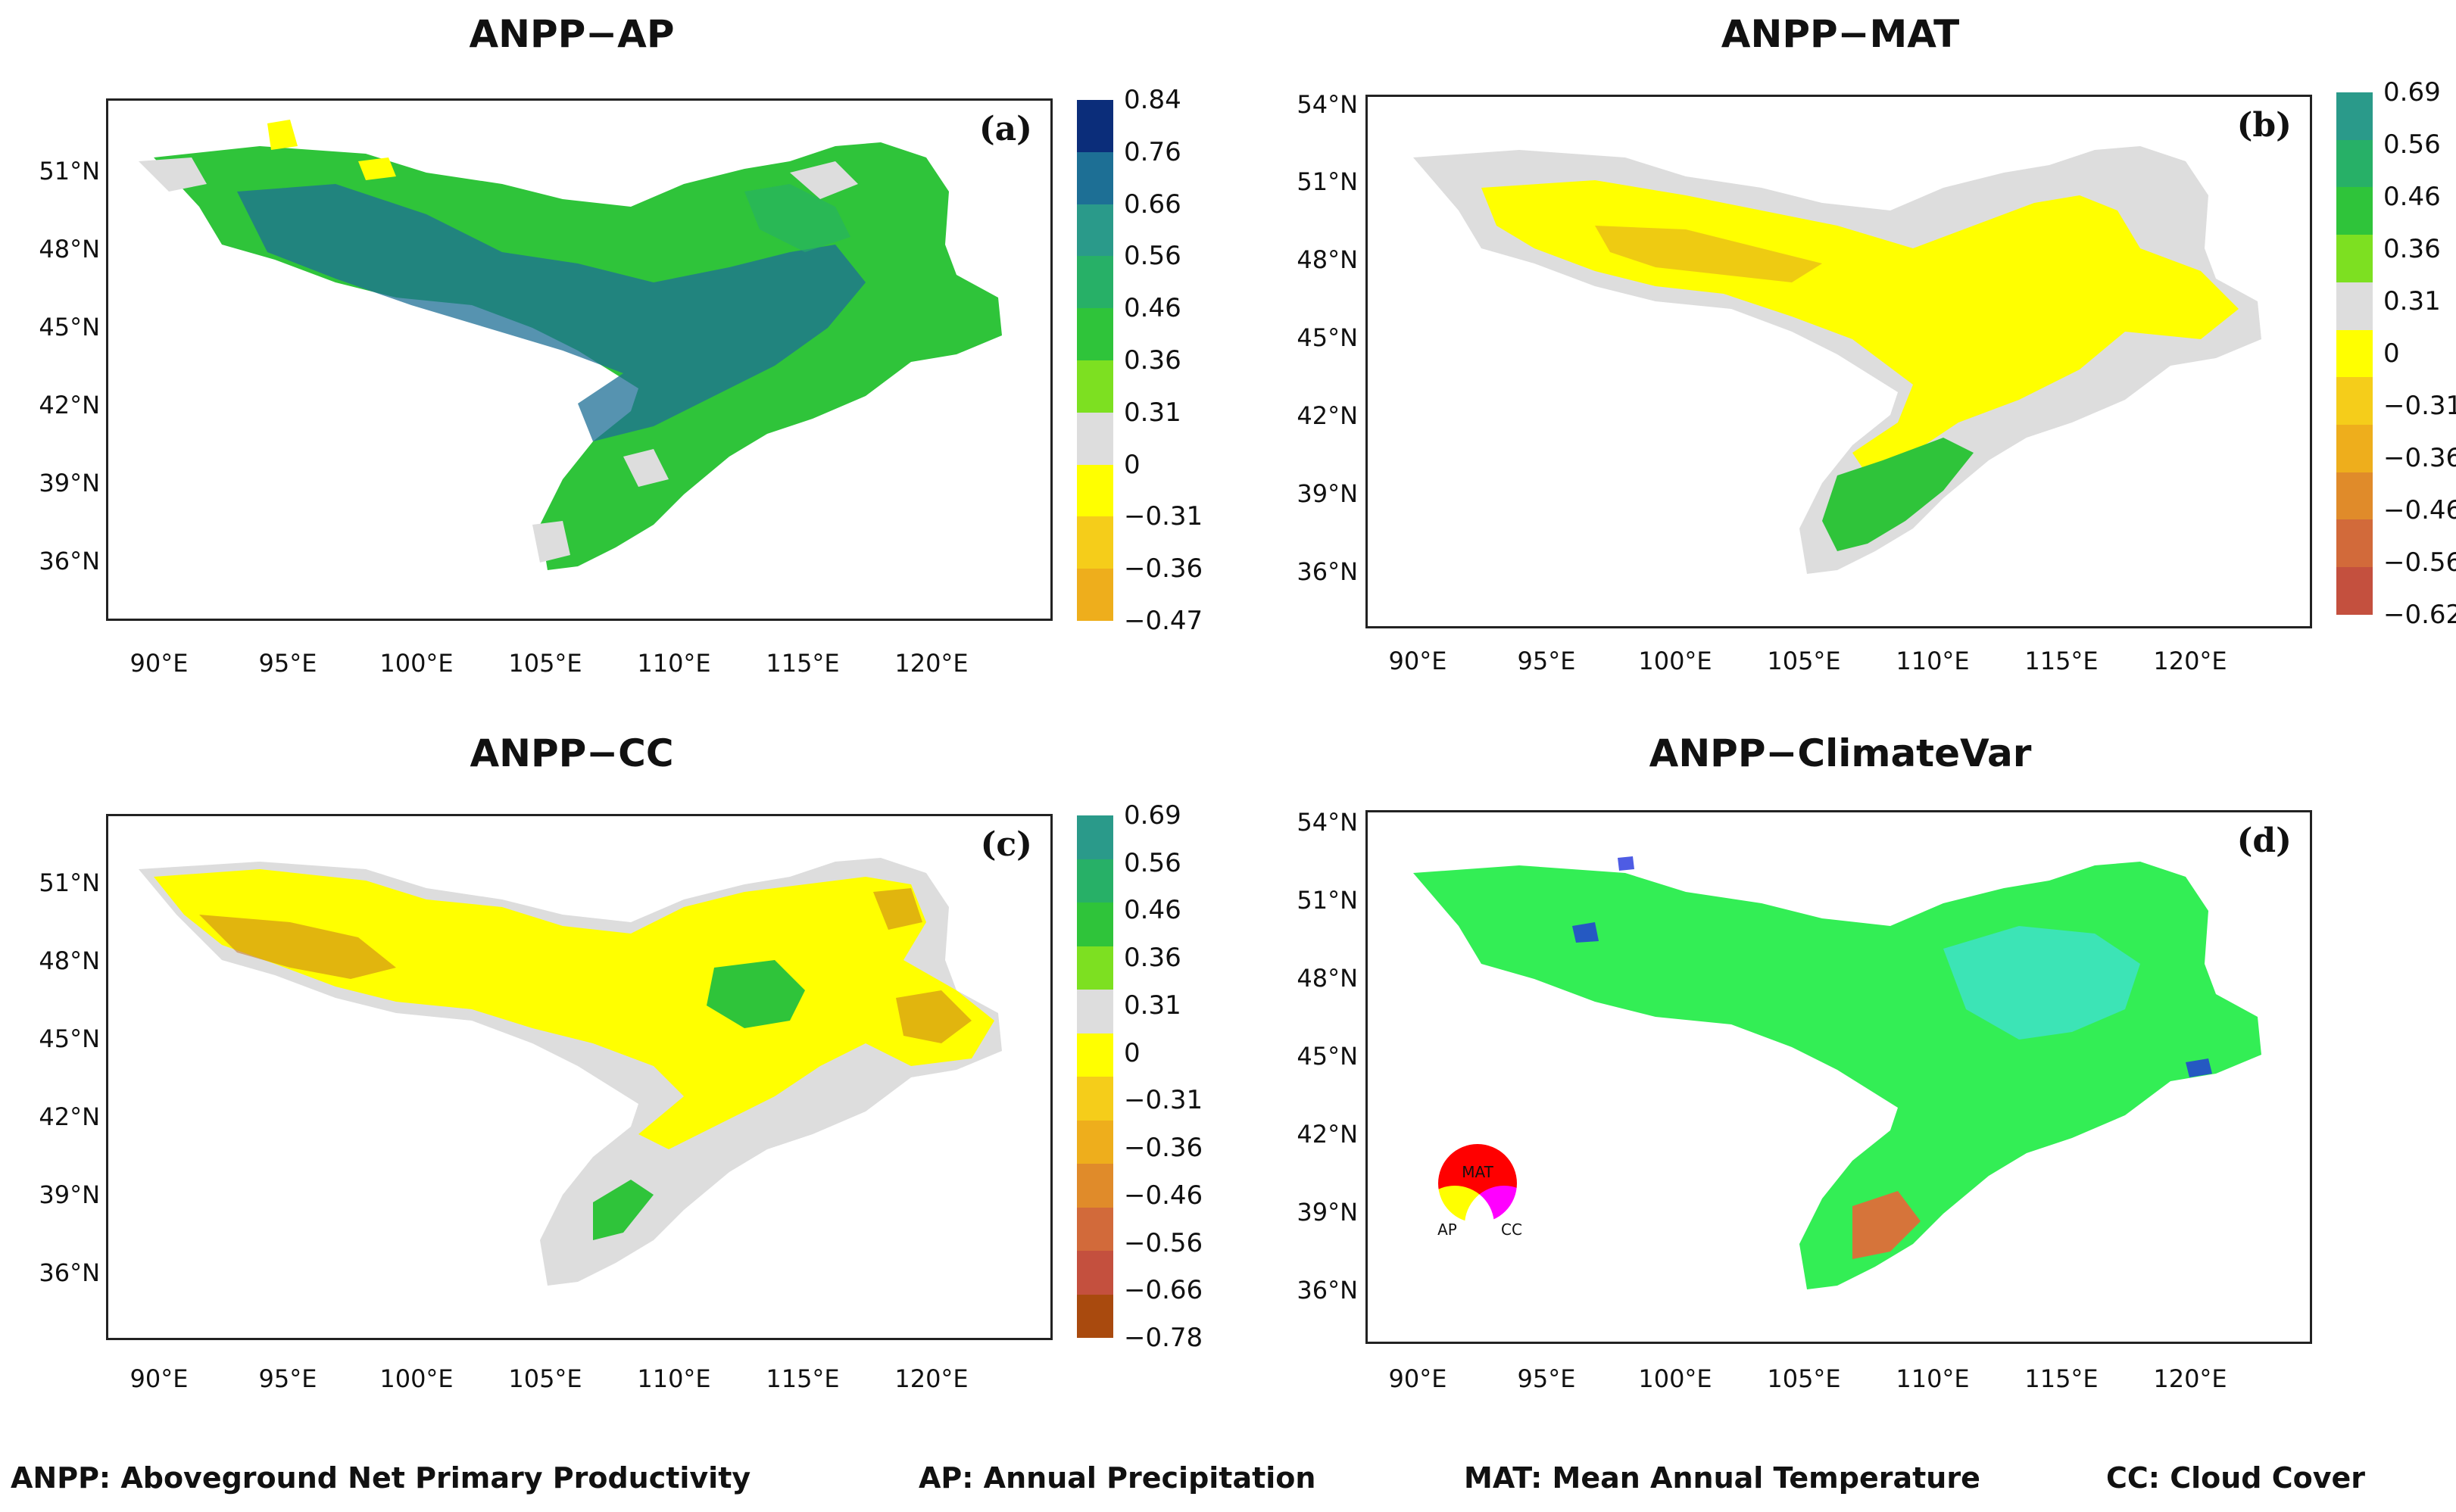  I want to click on panel-title: ANPP−AP, so click(572, 34).